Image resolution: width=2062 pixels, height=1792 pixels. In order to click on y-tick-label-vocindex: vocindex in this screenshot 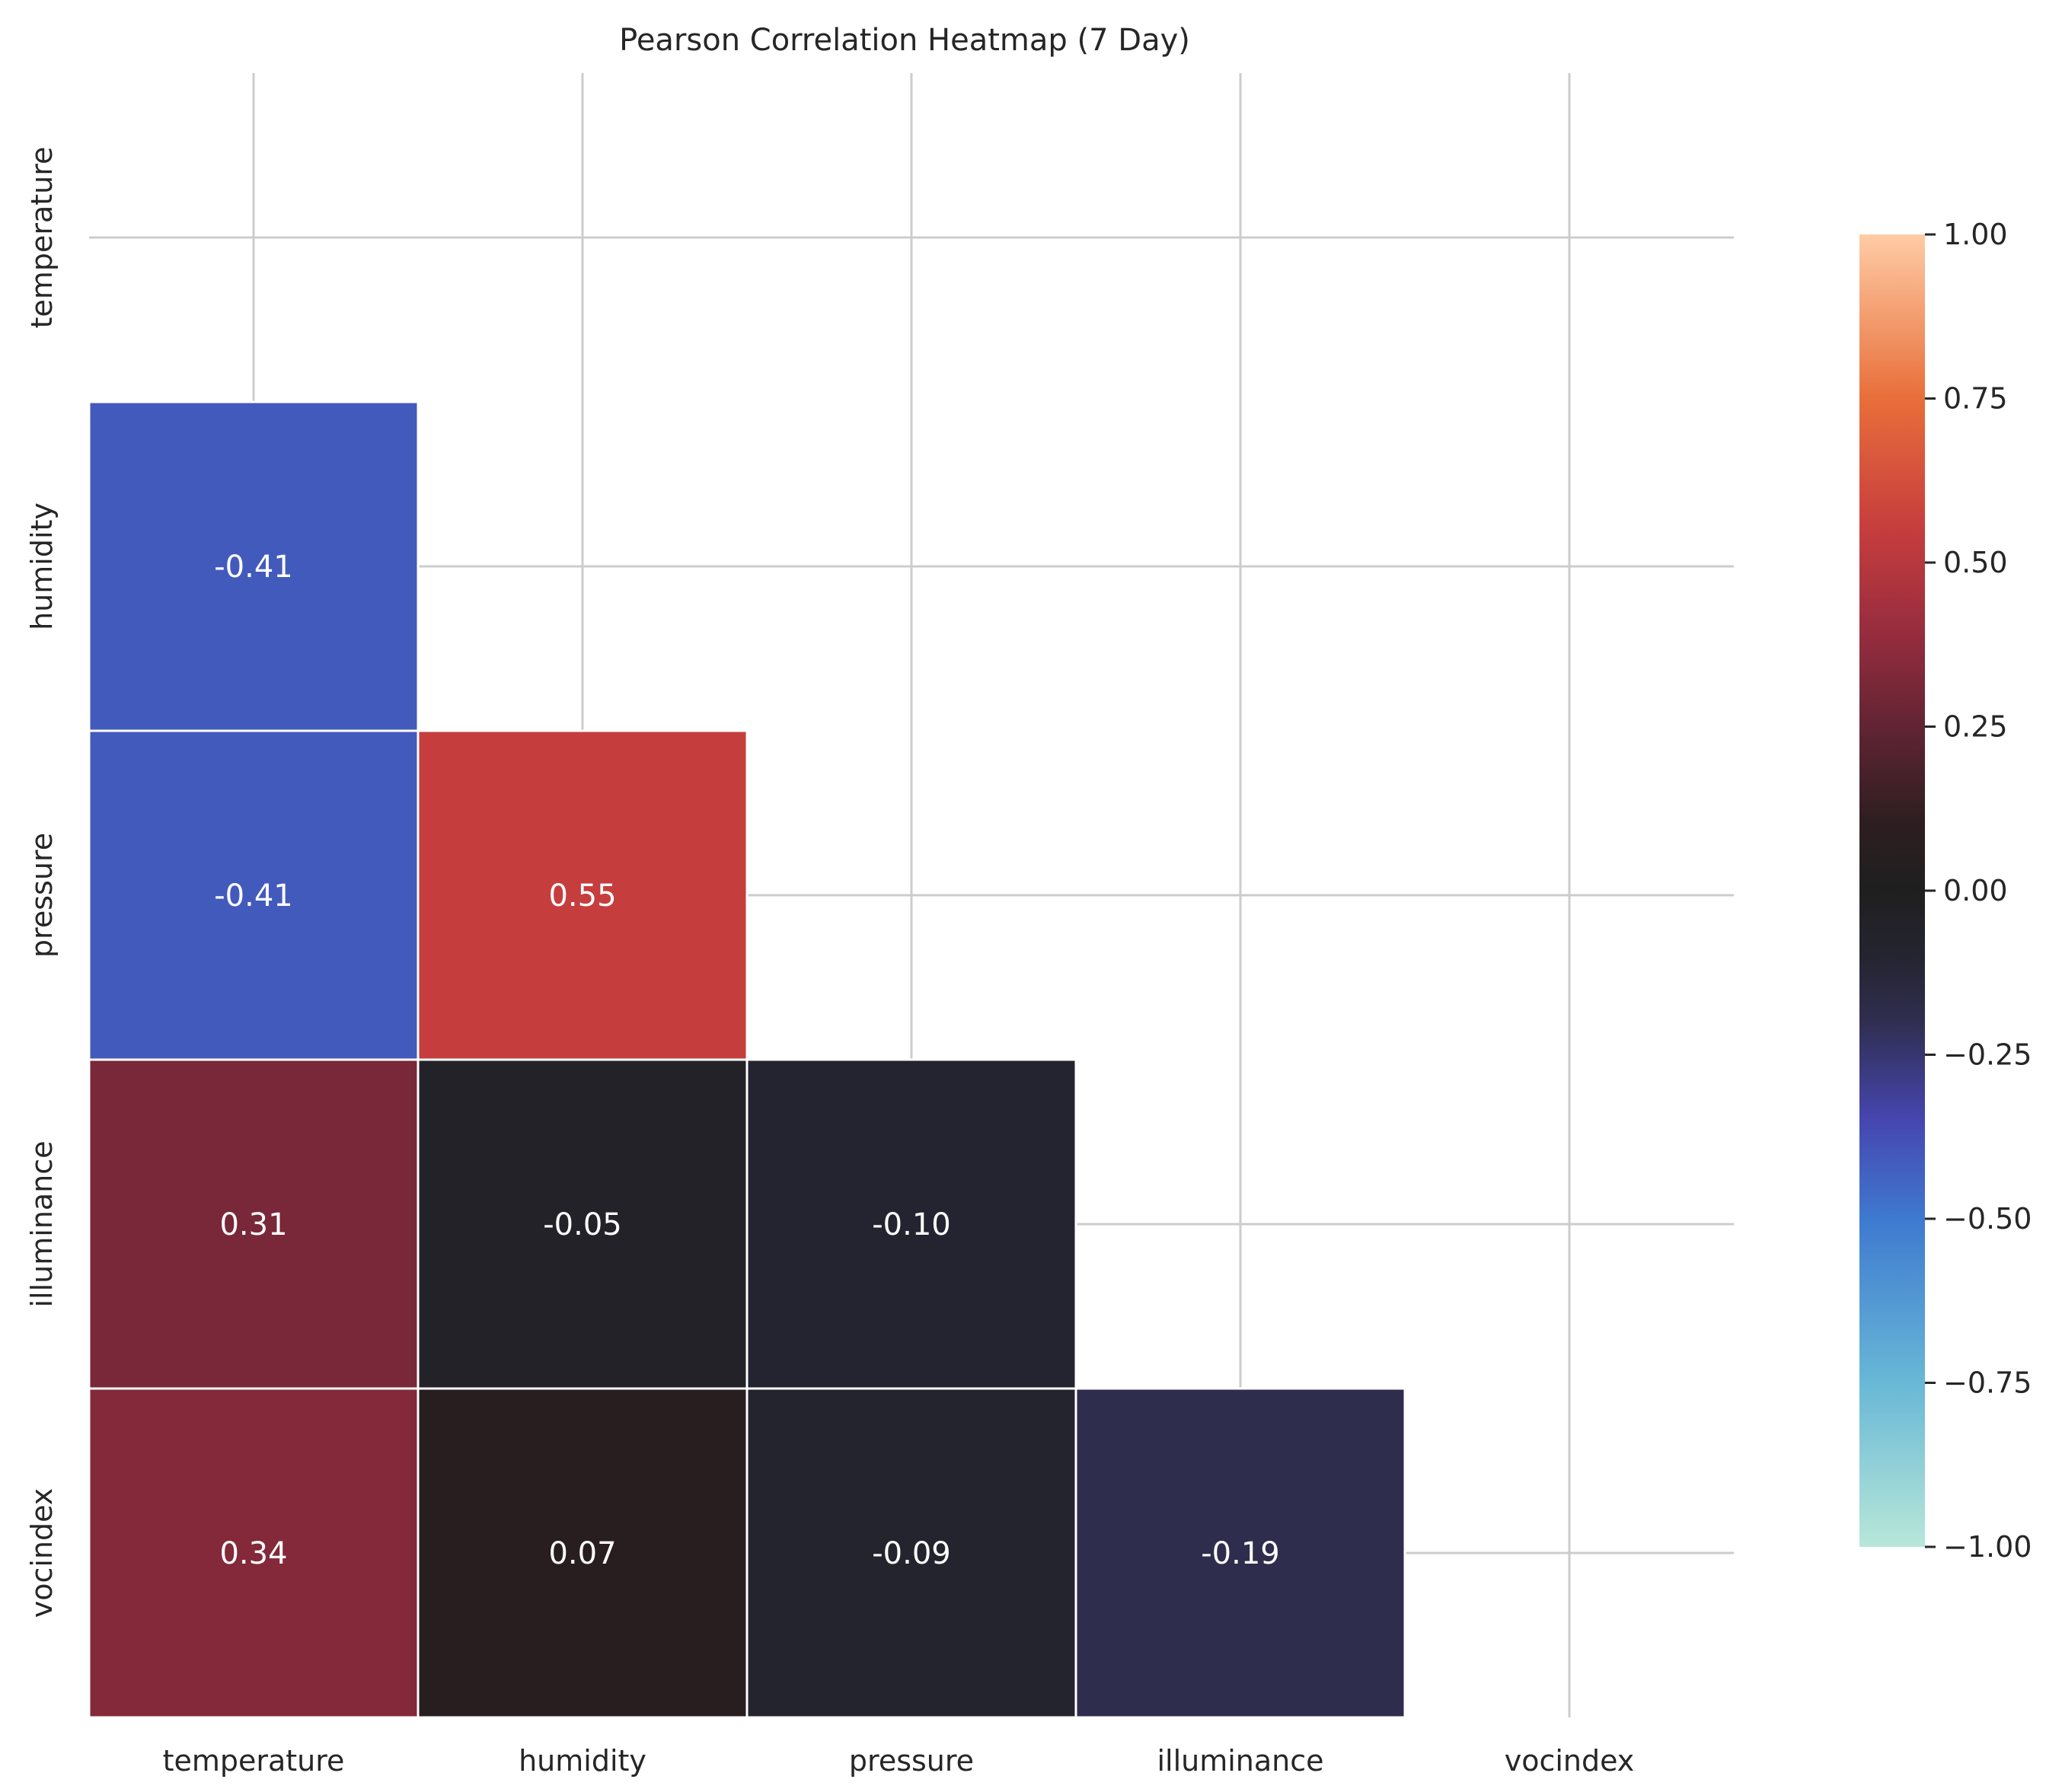, I will do `click(42, 1553)`.